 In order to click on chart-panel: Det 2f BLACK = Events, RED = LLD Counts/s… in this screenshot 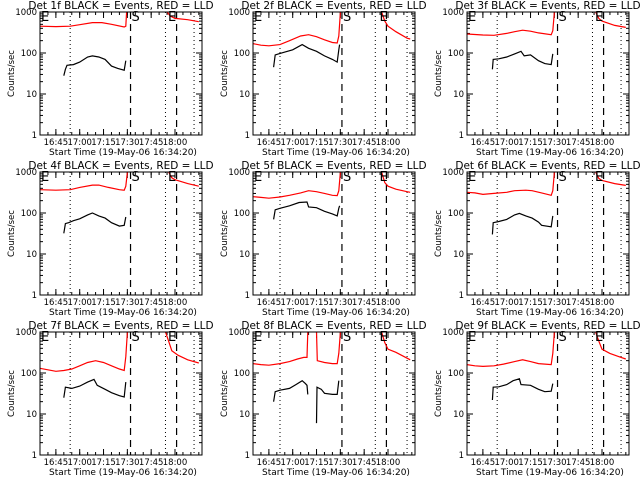, I will do `click(323, 79)`.